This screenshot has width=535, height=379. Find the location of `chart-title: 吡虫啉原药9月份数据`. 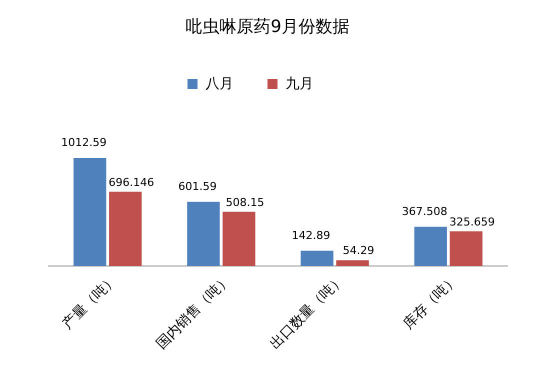

chart-title: 吡虫啉原药9月份数据 is located at coordinates (268, 27).